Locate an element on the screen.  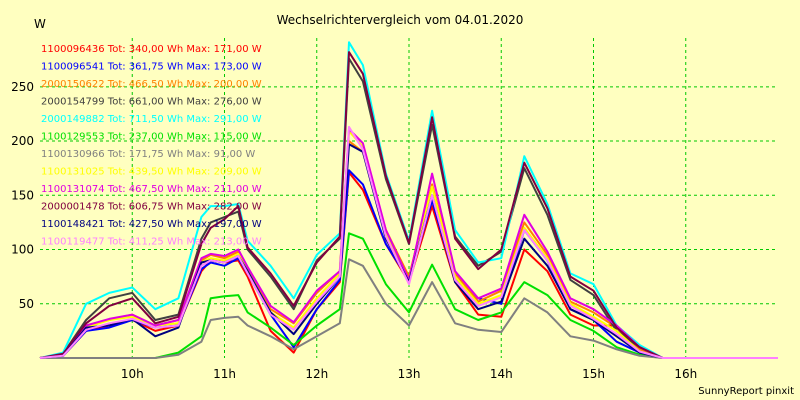
y-tick-label-3: 200 is located at coordinates (22, 141).